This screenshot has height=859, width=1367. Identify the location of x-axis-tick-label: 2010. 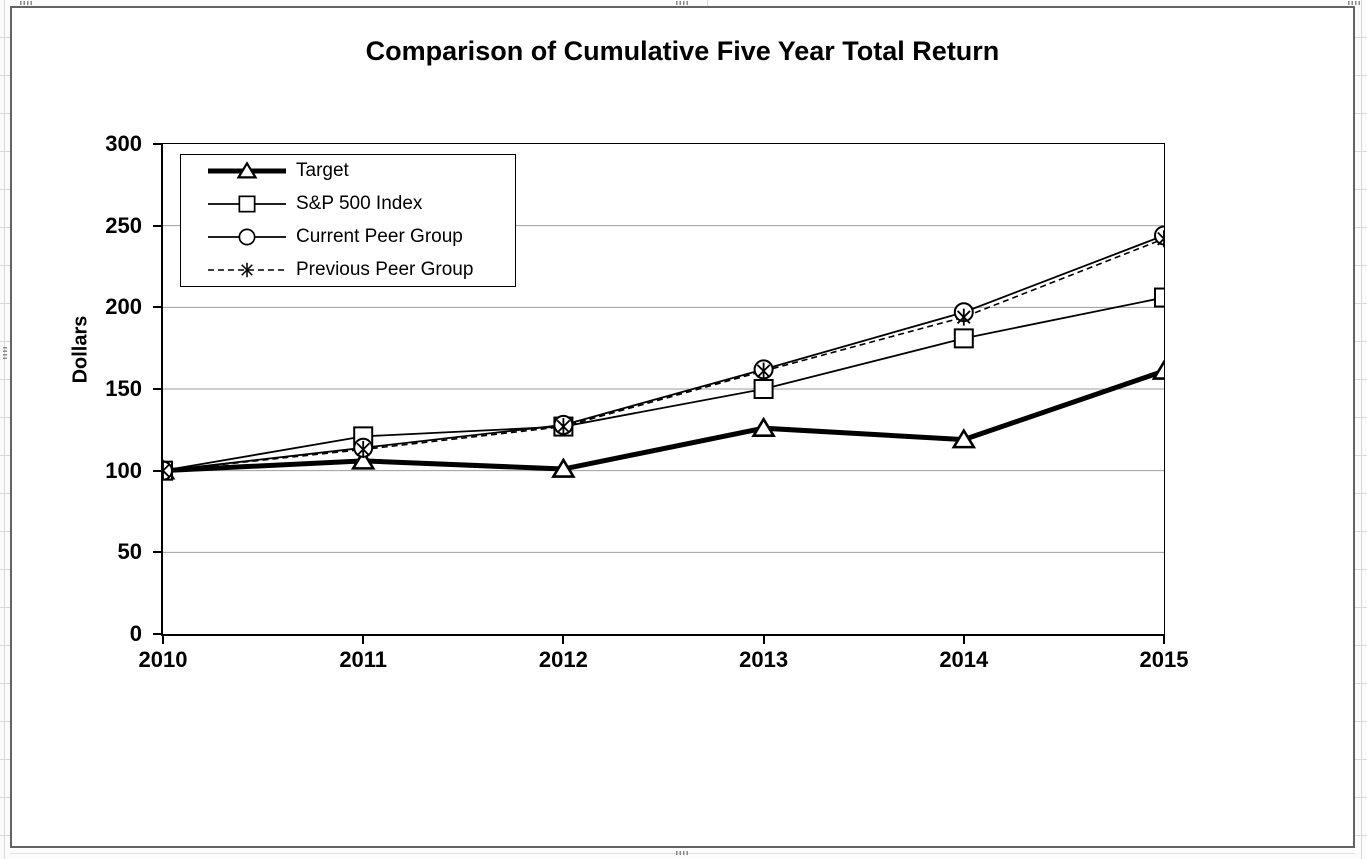
(163, 659).